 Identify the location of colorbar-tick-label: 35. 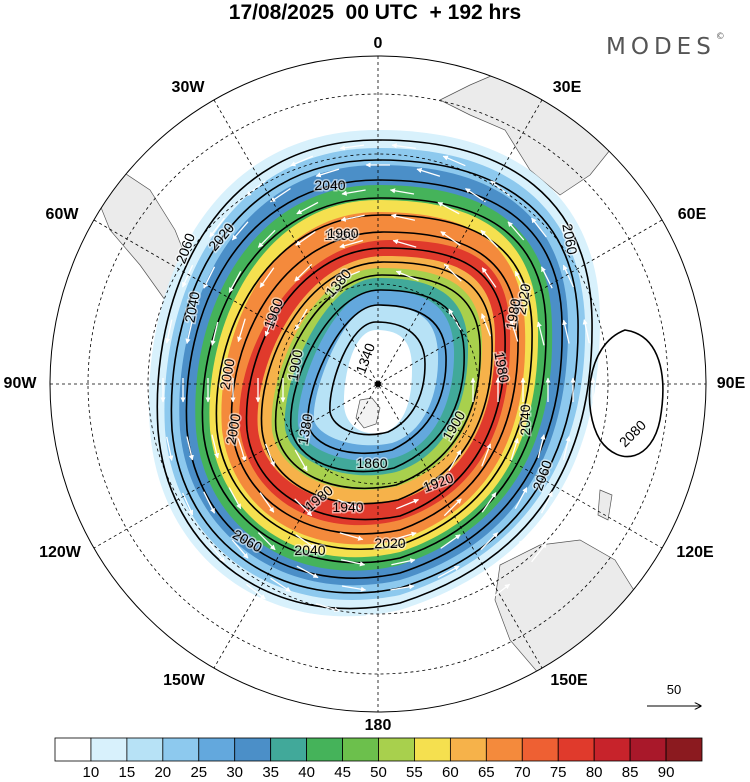
(271, 772).